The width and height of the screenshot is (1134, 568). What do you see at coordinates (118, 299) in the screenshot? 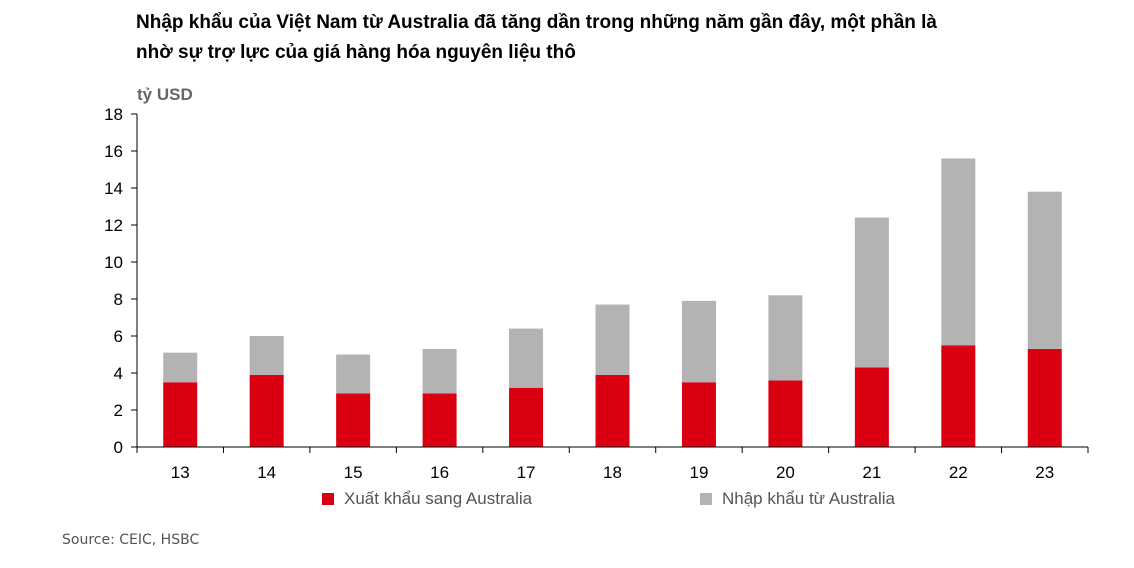
I see `y-tick-label: 8` at bounding box center [118, 299].